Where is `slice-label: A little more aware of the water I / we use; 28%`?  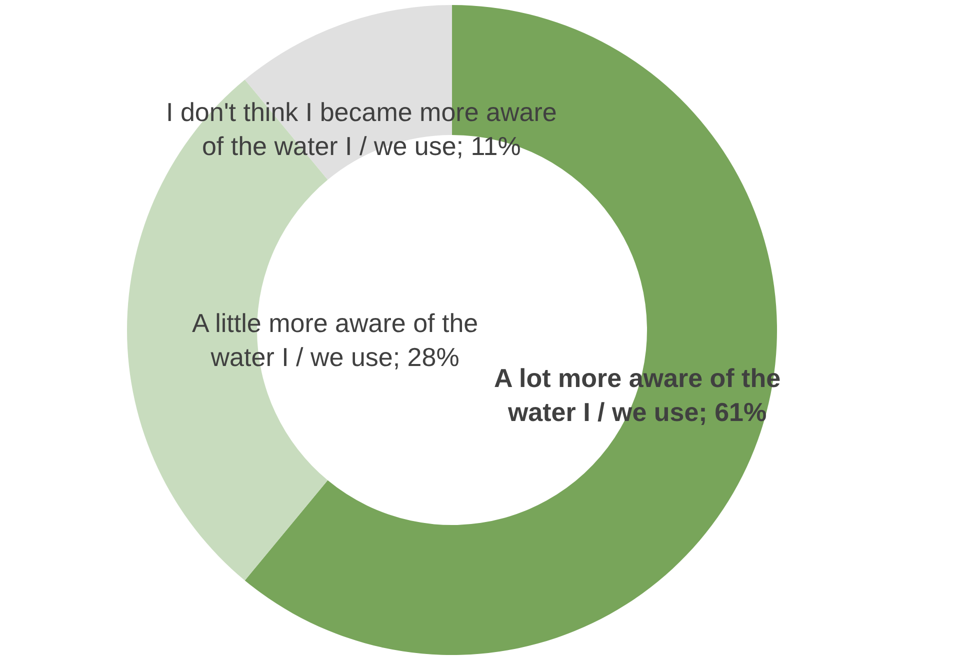
slice-label: A little more aware of the water I / we use; 28% is located at coordinates (335, 340).